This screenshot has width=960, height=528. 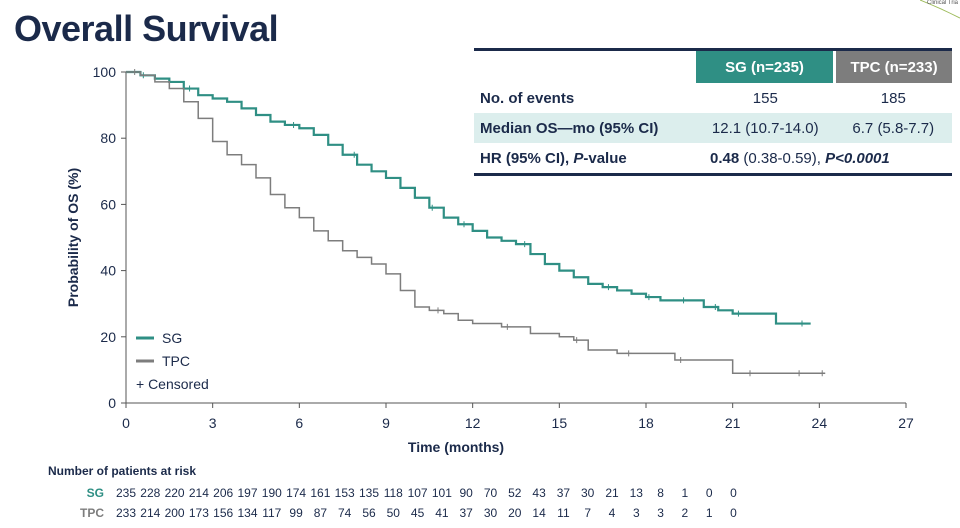 What do you see at coordinates (605, 158) in the screenshot?
I see `hr-label-tail: -value` at bounding box center [605, 158].